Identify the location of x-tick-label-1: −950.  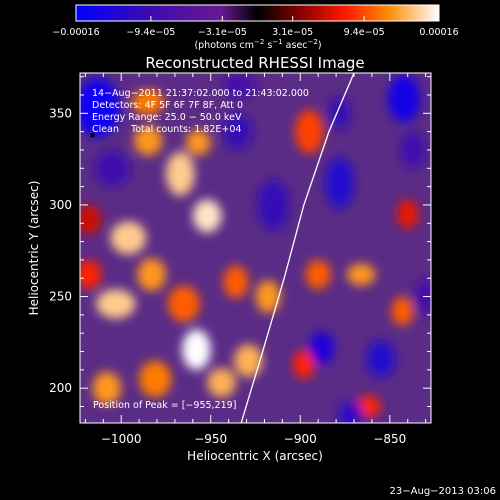
(210, 439).